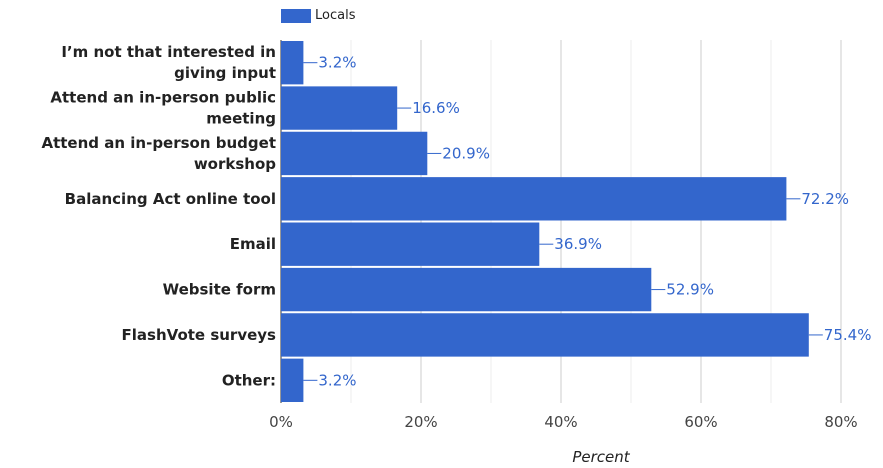 The image size is (883, 468). What do you see at coordinates (560, 422) in the screenshot?
I see `x-tick-label: 40%` at bounding box center [560, 422].